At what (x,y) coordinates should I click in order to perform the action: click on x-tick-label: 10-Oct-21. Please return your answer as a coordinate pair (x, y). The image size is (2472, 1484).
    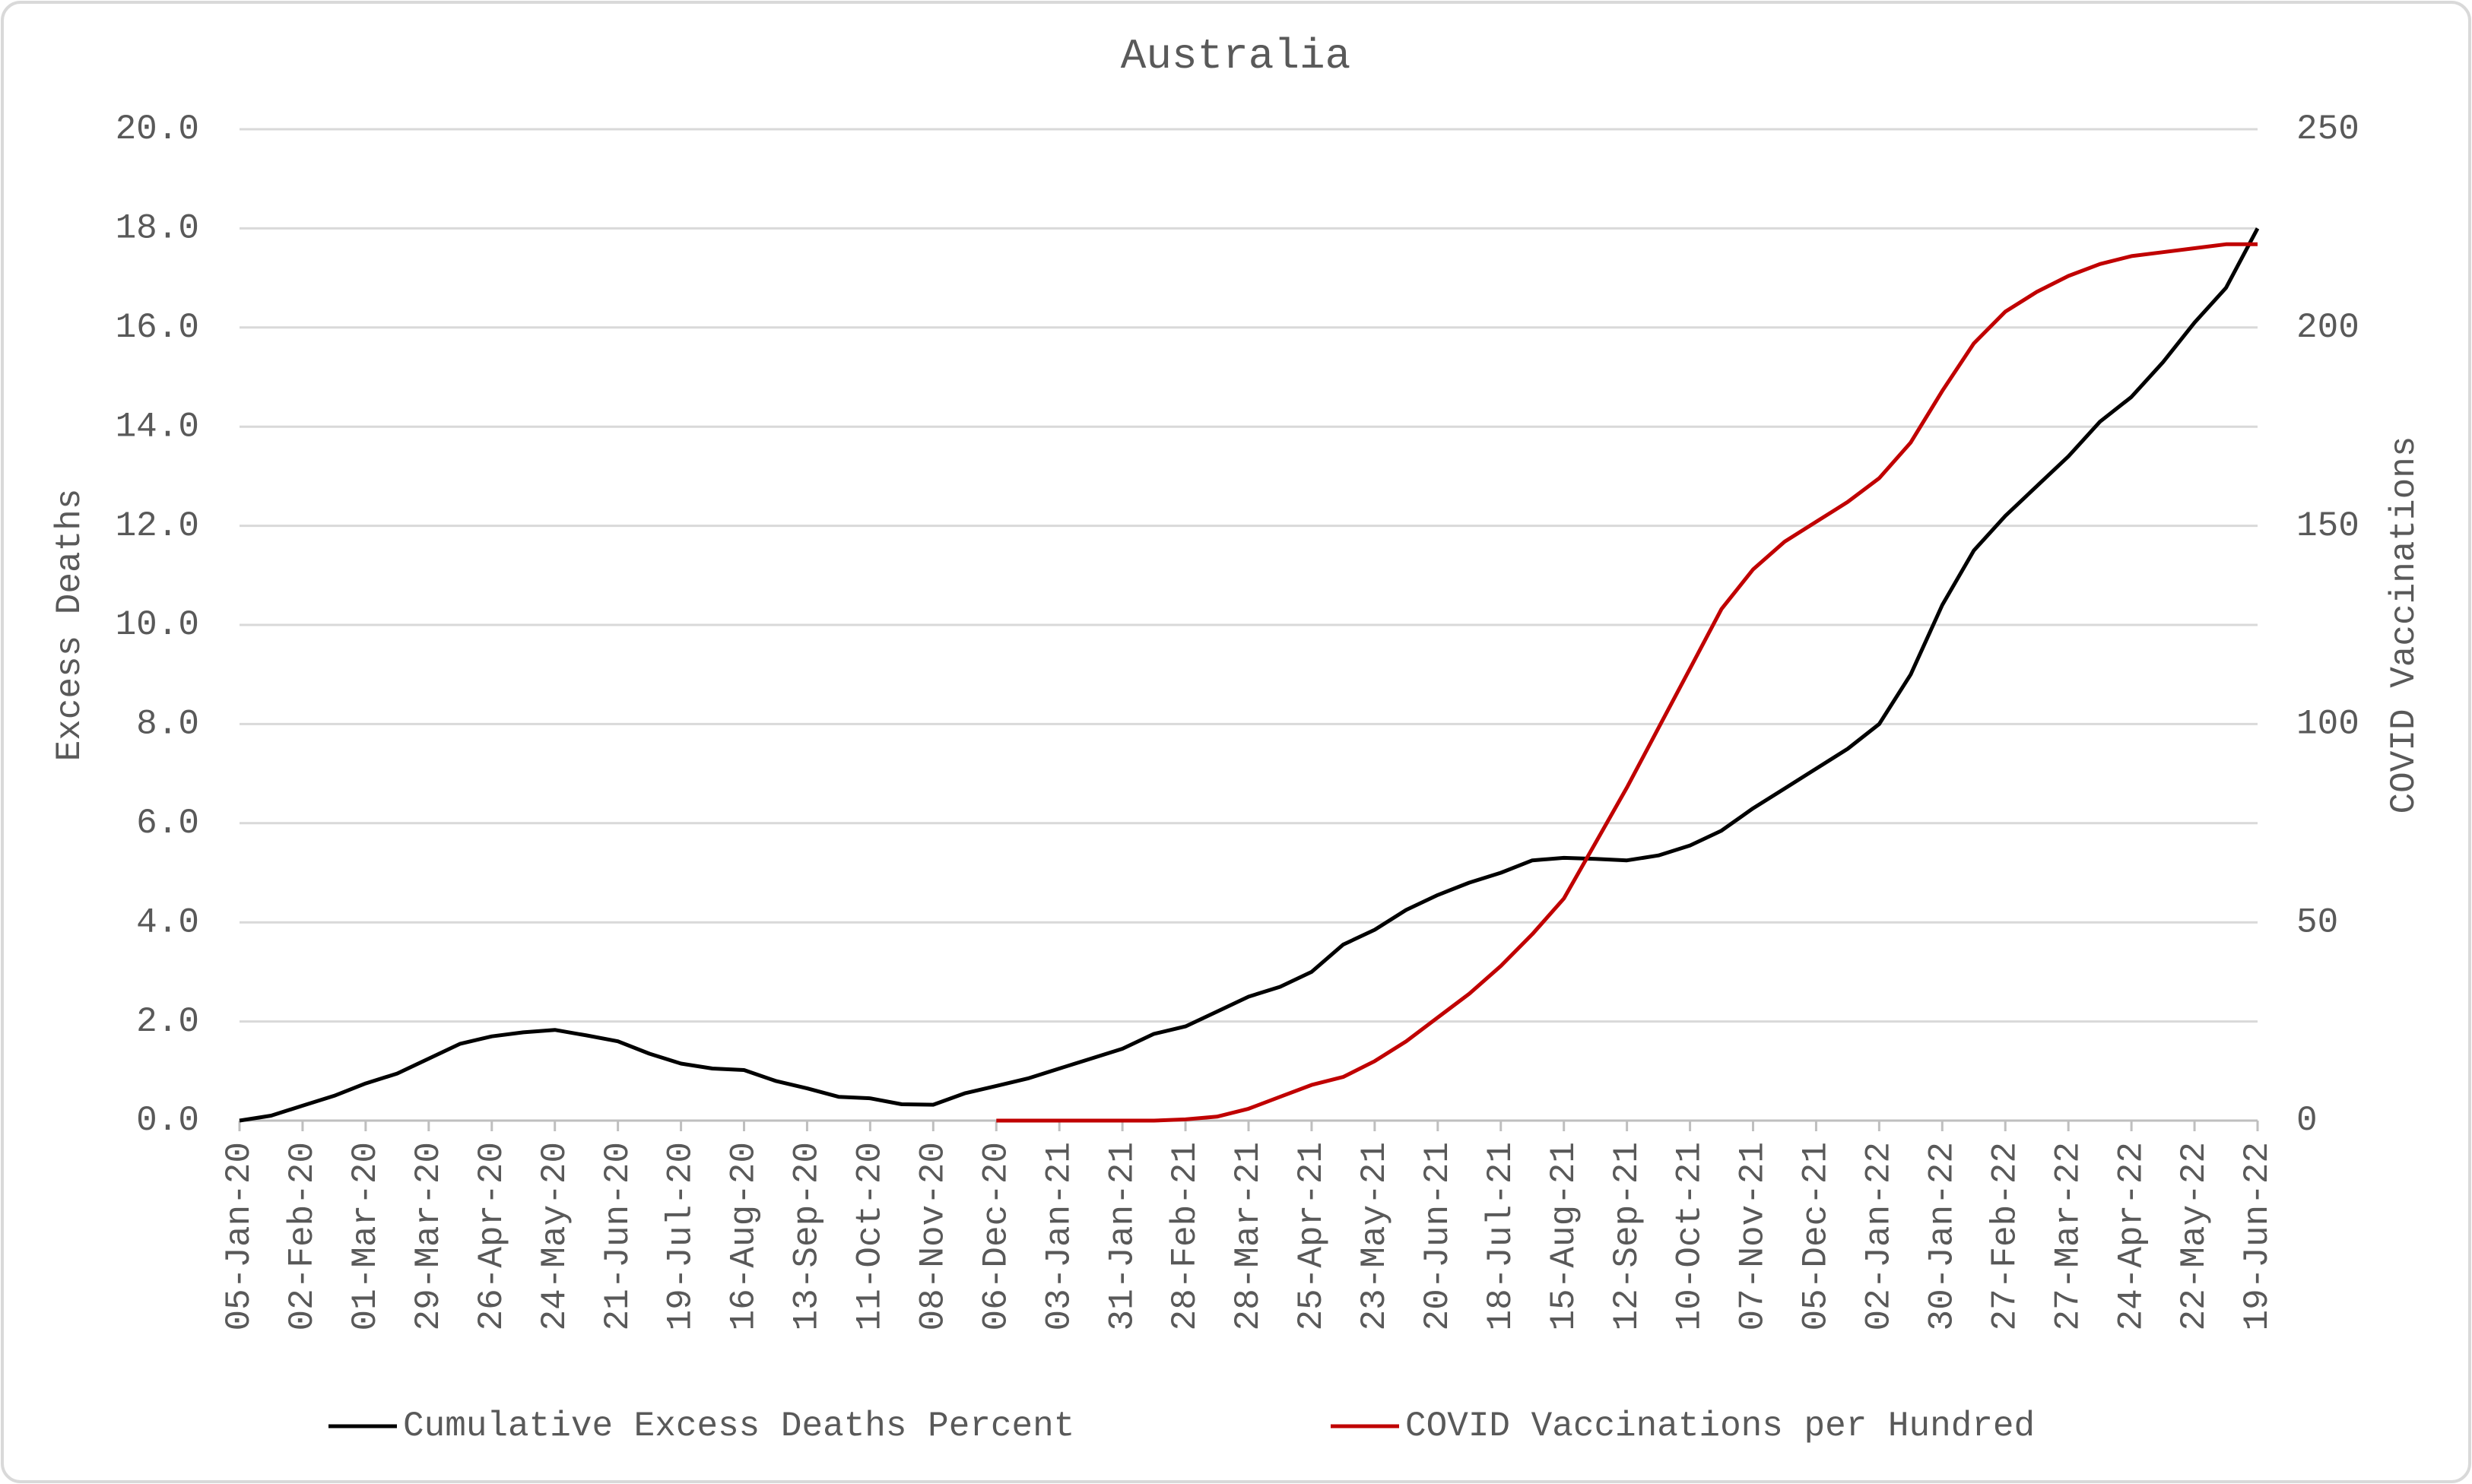
    Looking at the image, I should click on (1691, 1236).